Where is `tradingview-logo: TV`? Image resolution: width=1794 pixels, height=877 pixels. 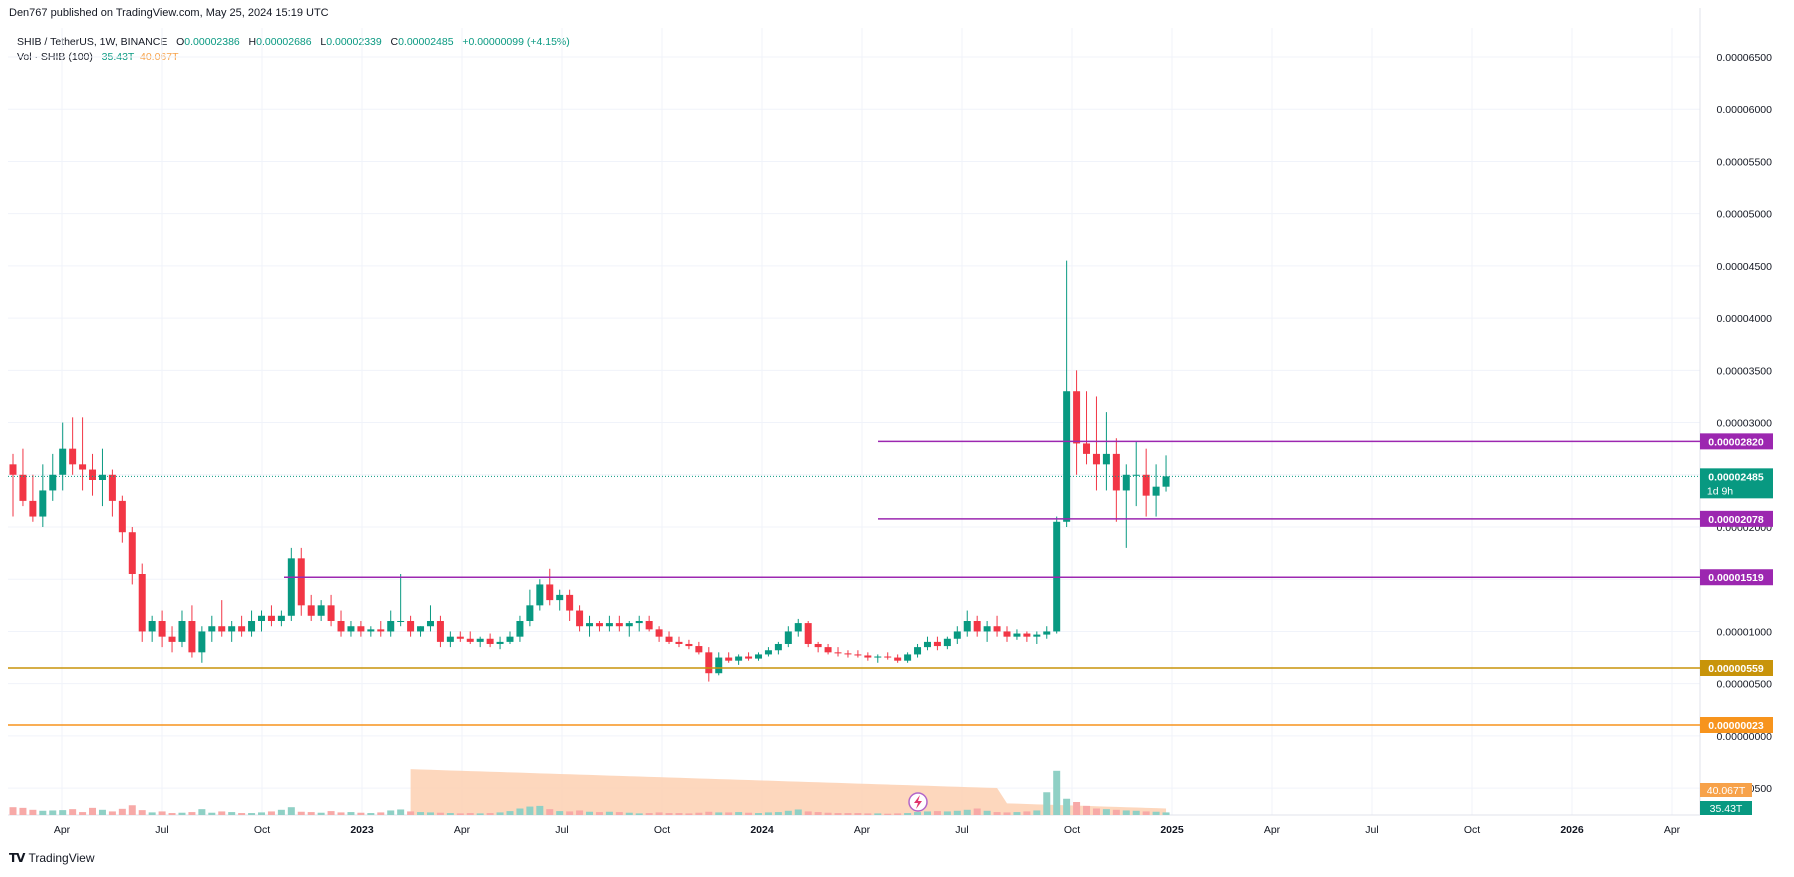
tradingview-logo: TV is located at coordinates (17, 858).